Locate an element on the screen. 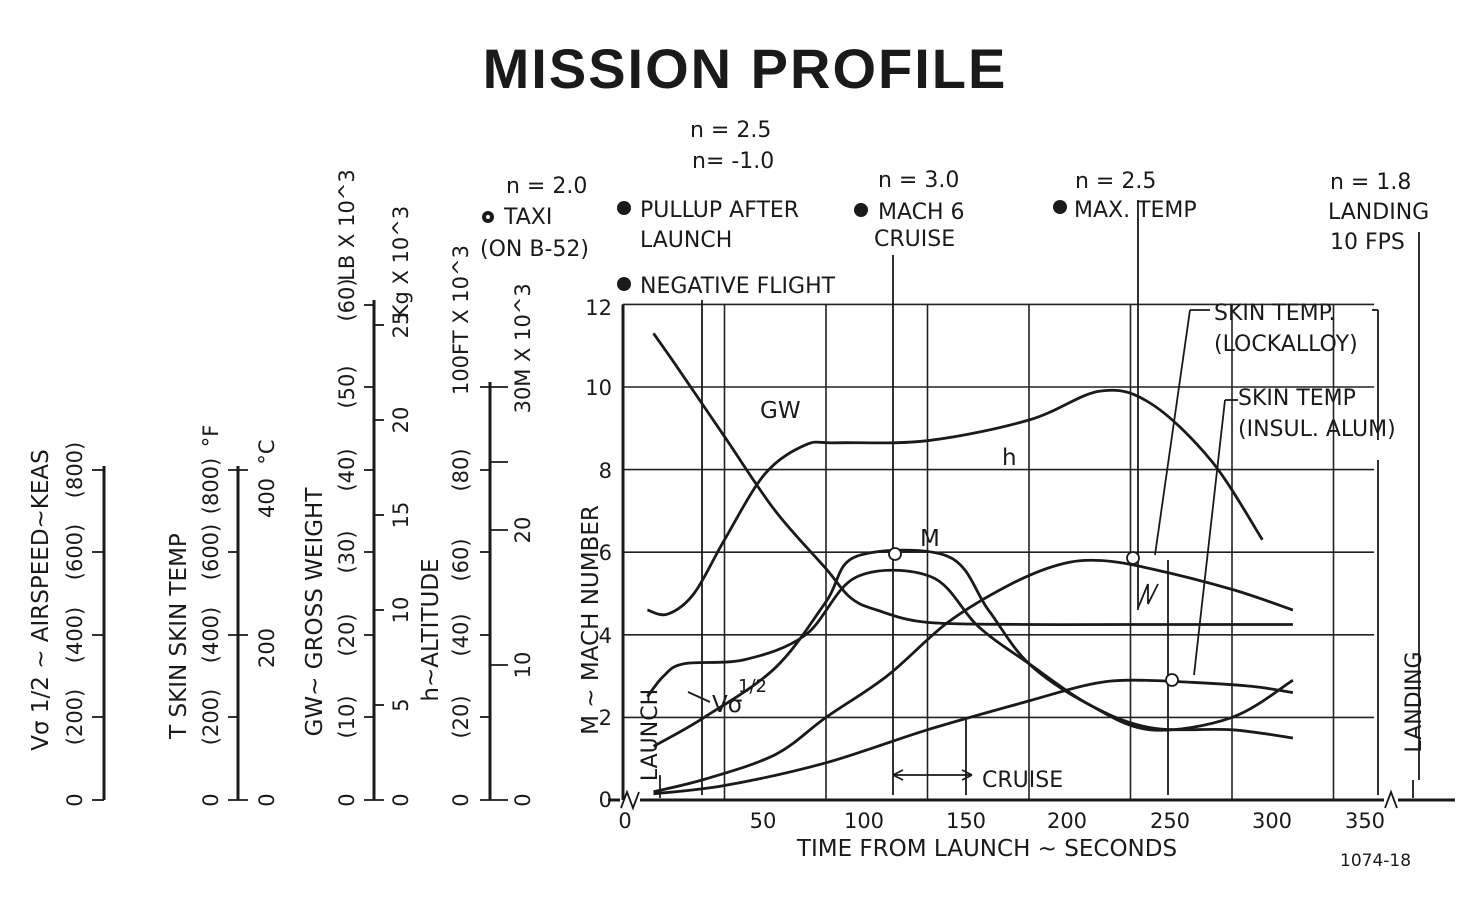 The height and width of the screenshot is (900, 1474). cruise-dimension: CRUISE is located at coordinates (977, 756).